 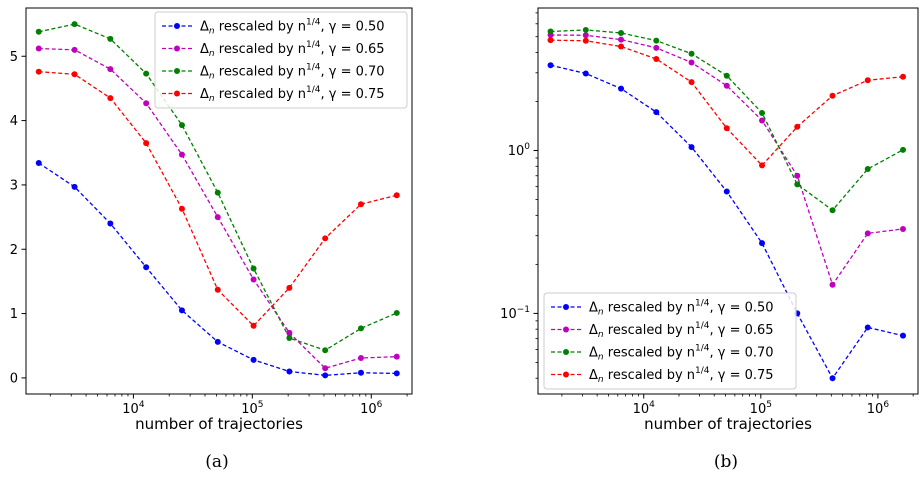 I want to click on y-tick-label: 3, so click(x=14, y=185).